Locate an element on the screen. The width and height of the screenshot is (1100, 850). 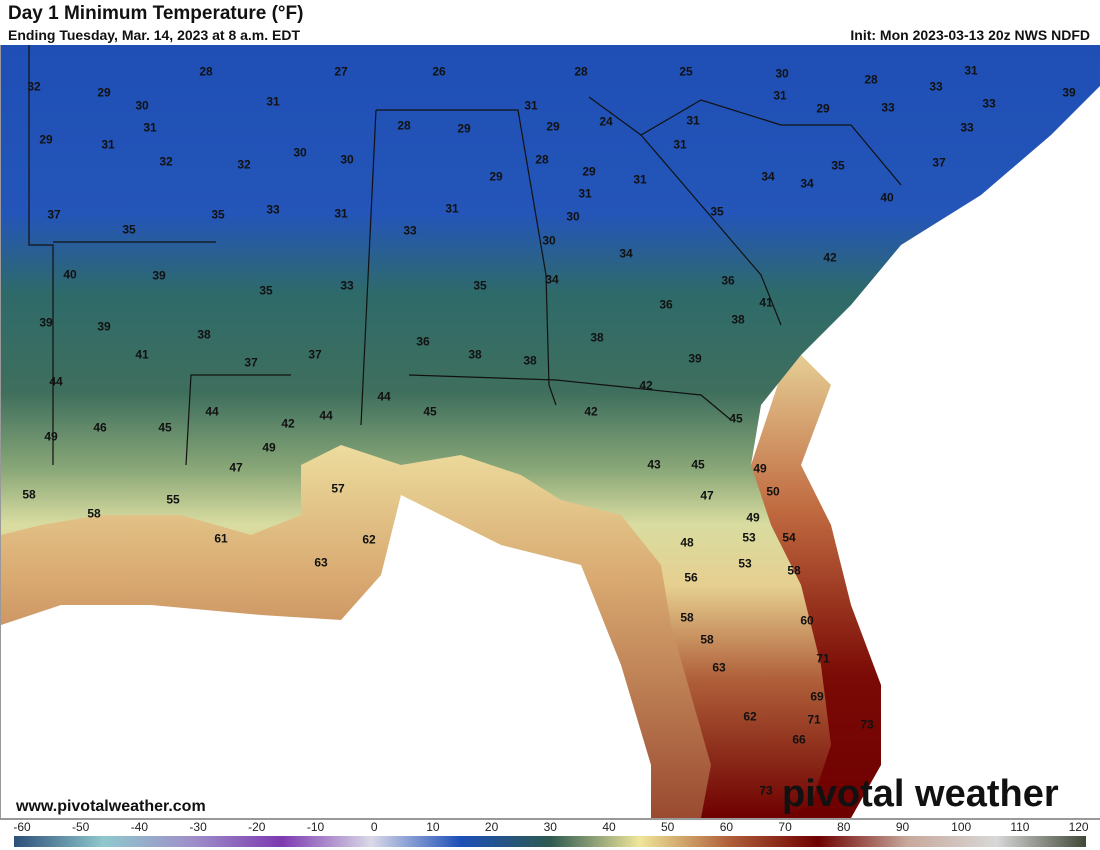
colorbar-tick: 20 is located at coordinates (491, 827).